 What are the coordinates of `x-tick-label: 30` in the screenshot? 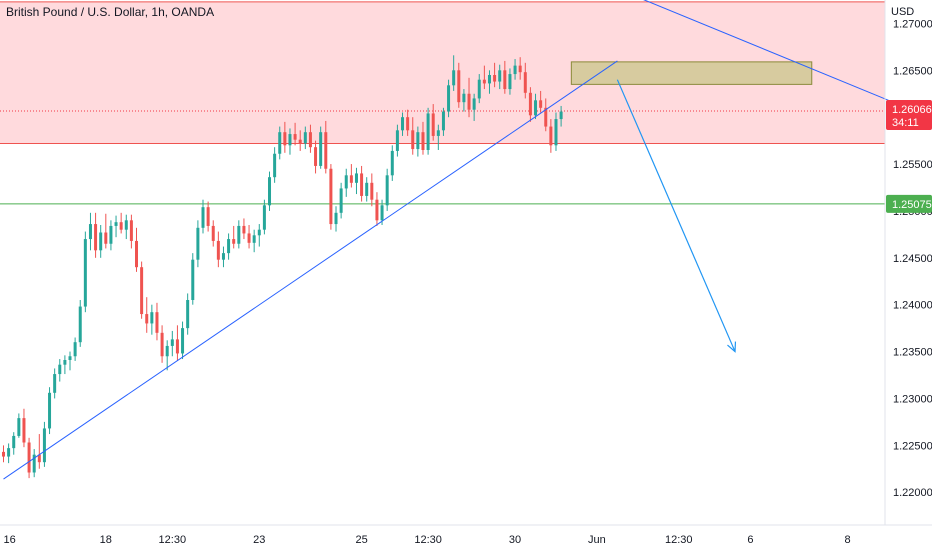 It's located at (515, 540).